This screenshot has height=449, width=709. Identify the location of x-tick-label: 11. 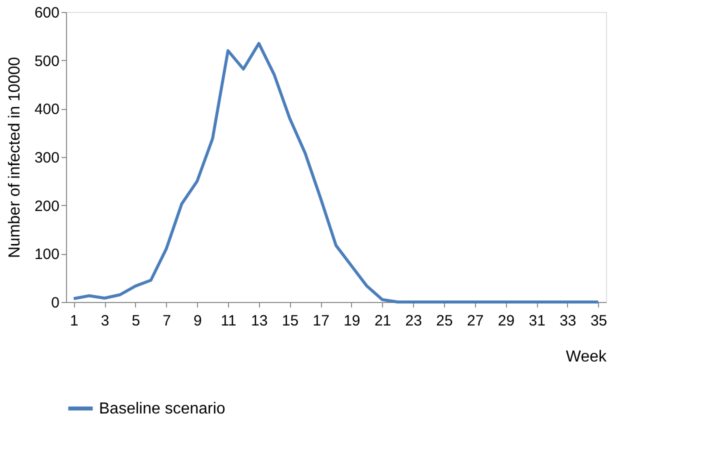
(228, 321).